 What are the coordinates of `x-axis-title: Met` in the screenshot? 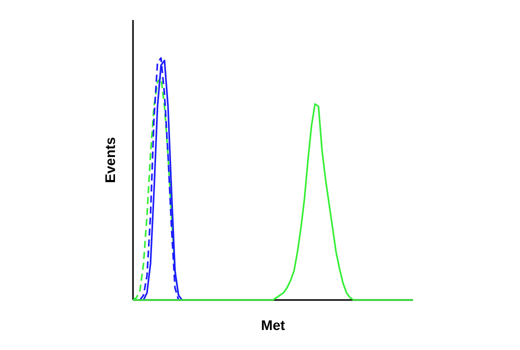 It's located at (273, 325).